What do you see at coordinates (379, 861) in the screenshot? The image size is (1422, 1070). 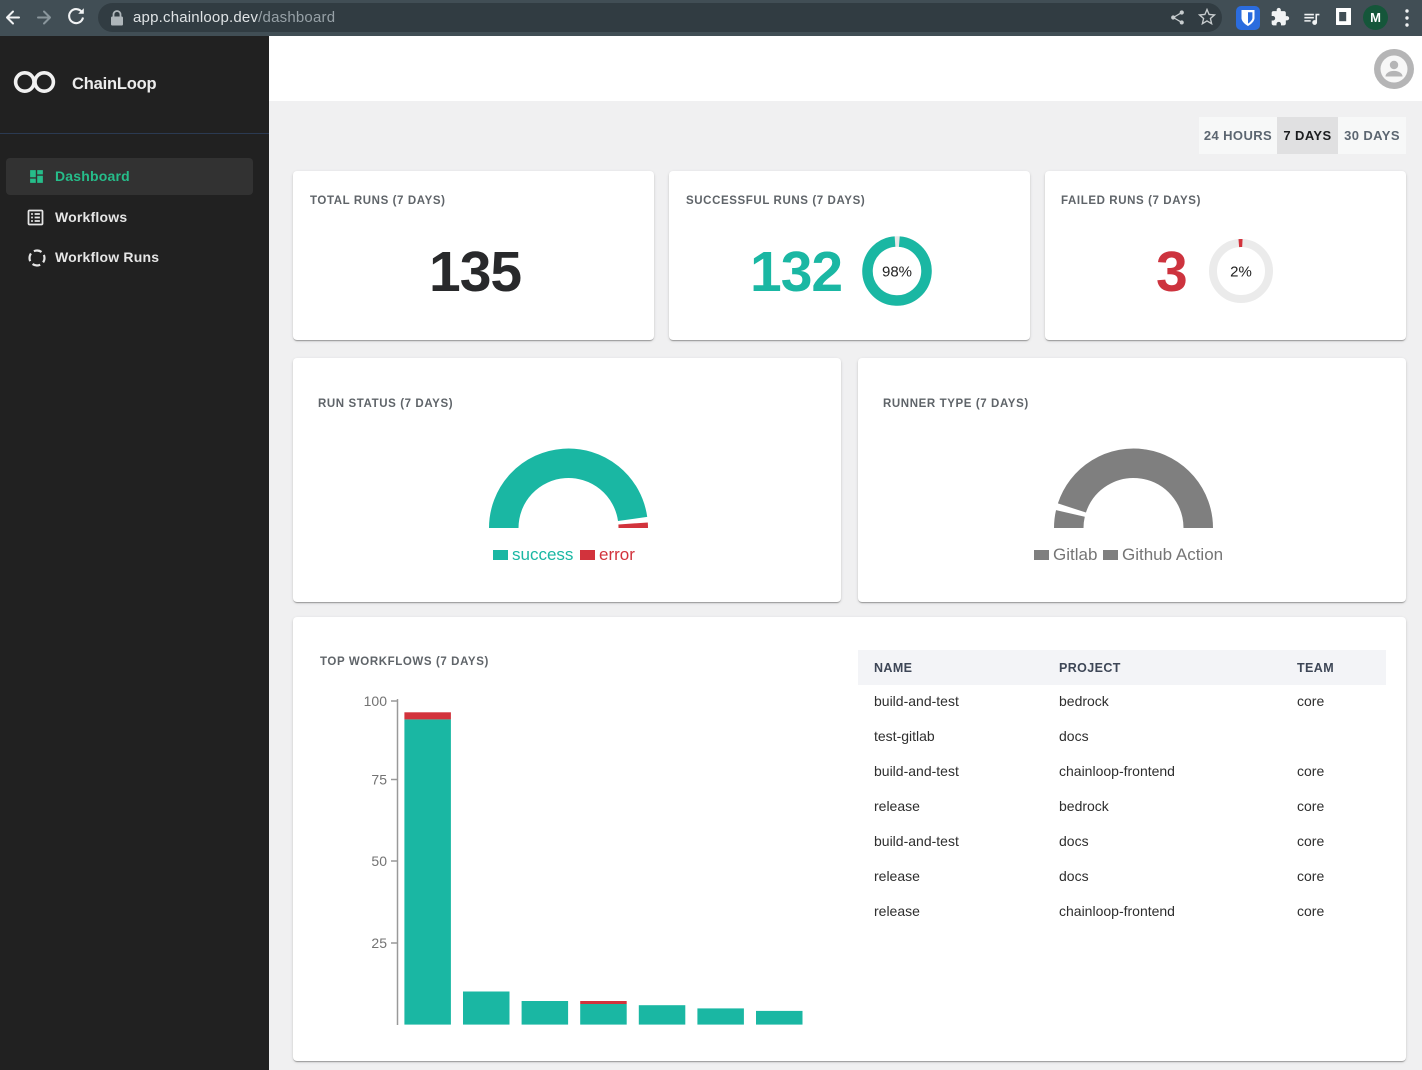 I see `svg-text: 50` at bounding box center [379, 861].